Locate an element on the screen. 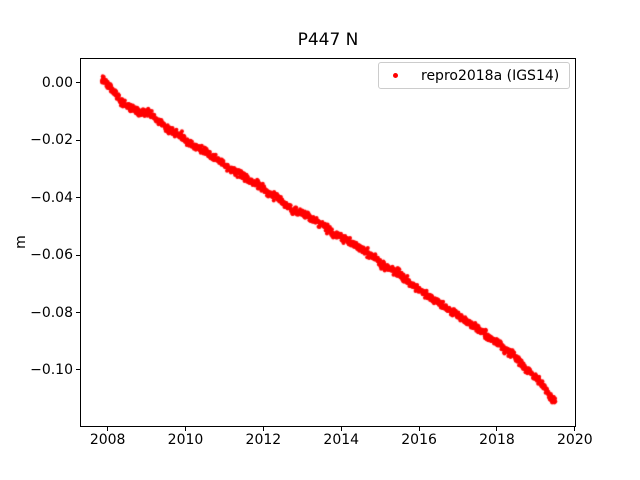  legend: repro2018a (IGS14) is located at coordinates (474, 75).